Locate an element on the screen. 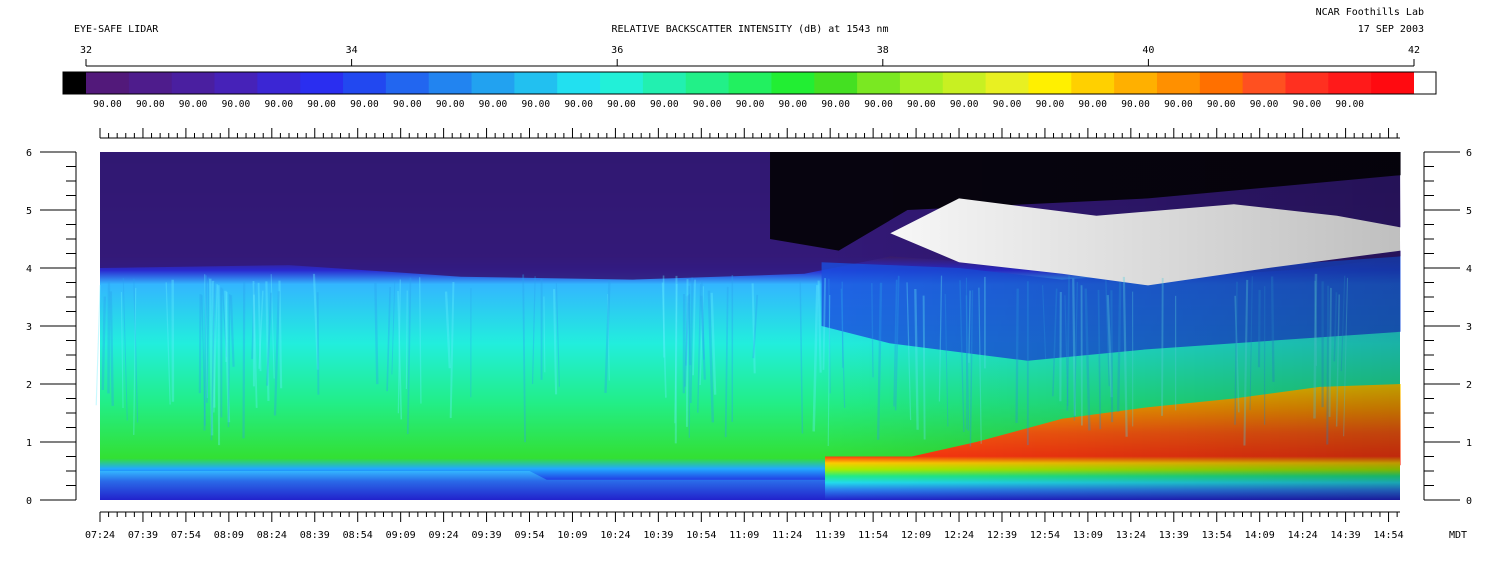  timezone-label: MDT is located at coordinates (1458, 535).